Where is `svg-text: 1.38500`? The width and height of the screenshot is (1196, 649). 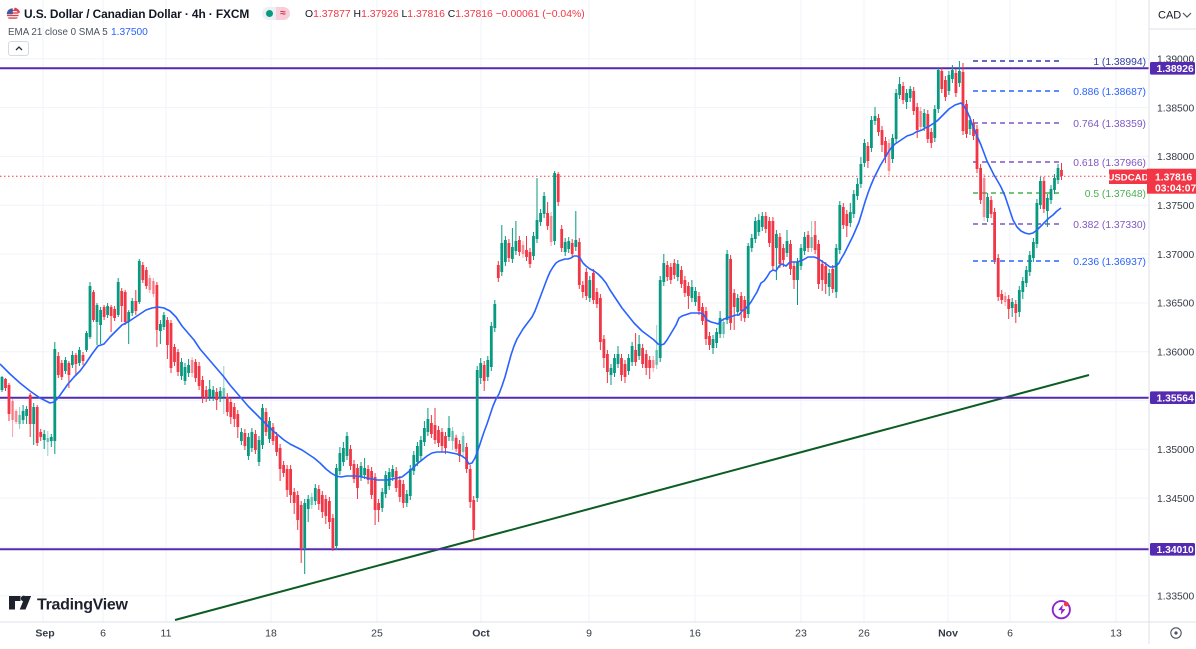
svg-text: 1.38500 is located at coordinates (1175, 108).